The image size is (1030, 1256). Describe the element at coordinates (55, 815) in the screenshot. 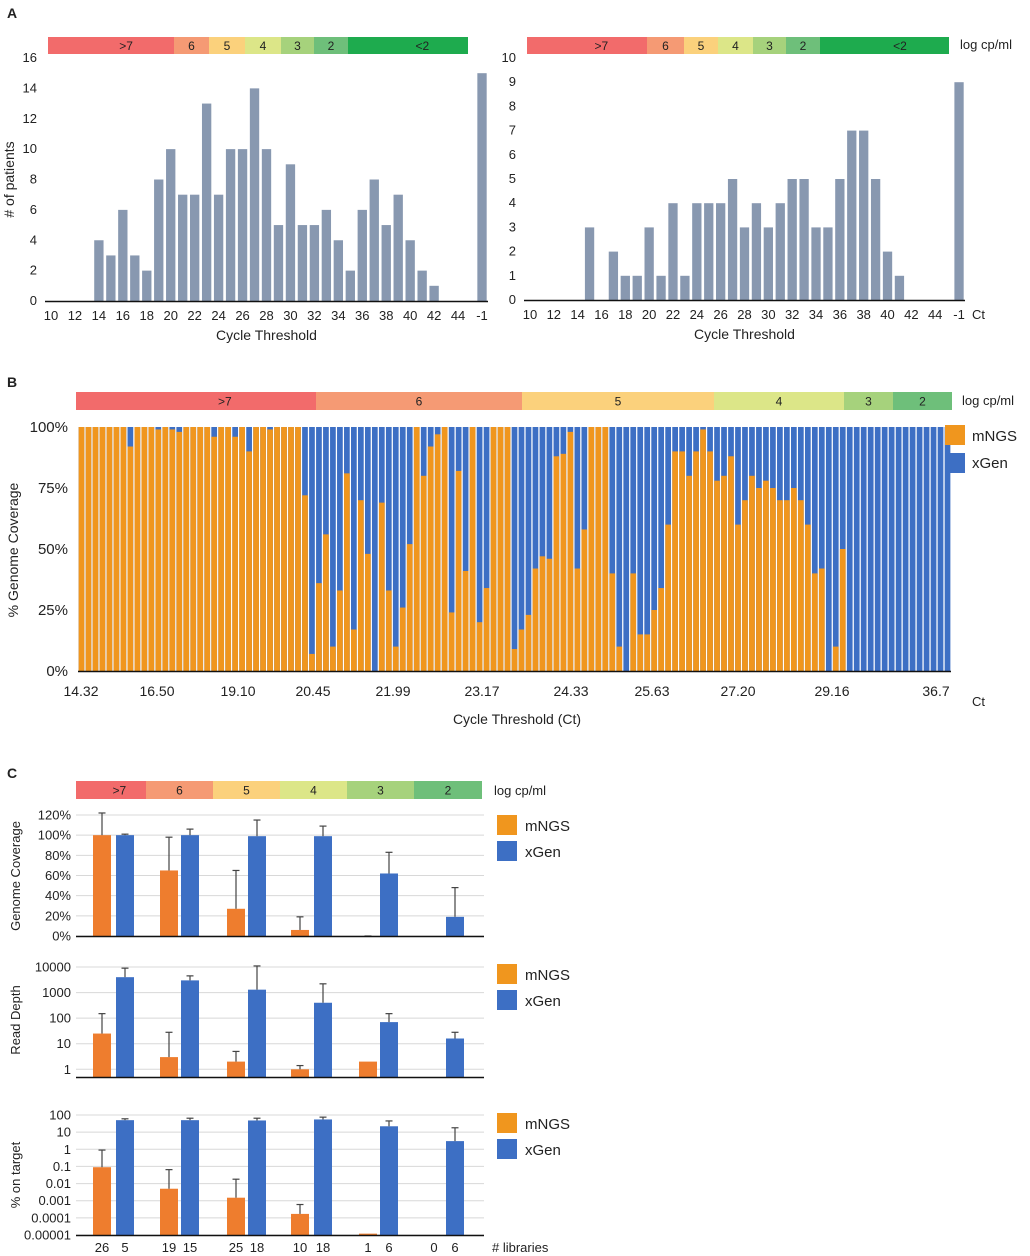

I see `y-tick-label: 120%` at that location.